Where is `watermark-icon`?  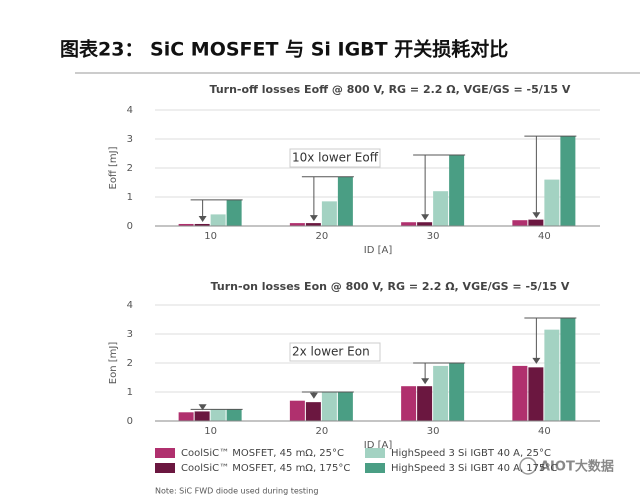
watermark-icon is located at coordinates (528, 466).